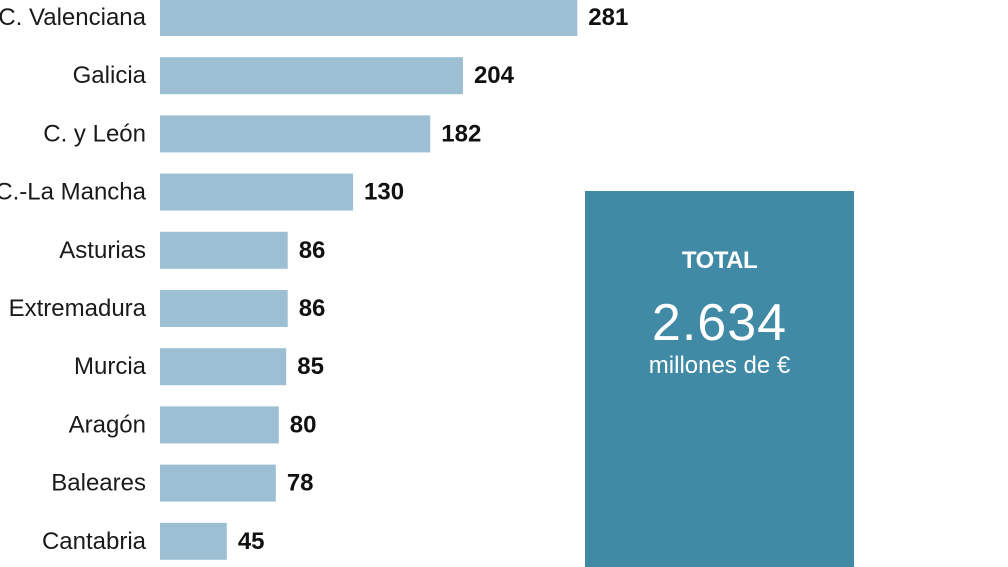 Image resolution: width=1008 pixels, height=567 pixels. I want to click on category-label: Aragón, so click(107, 424).